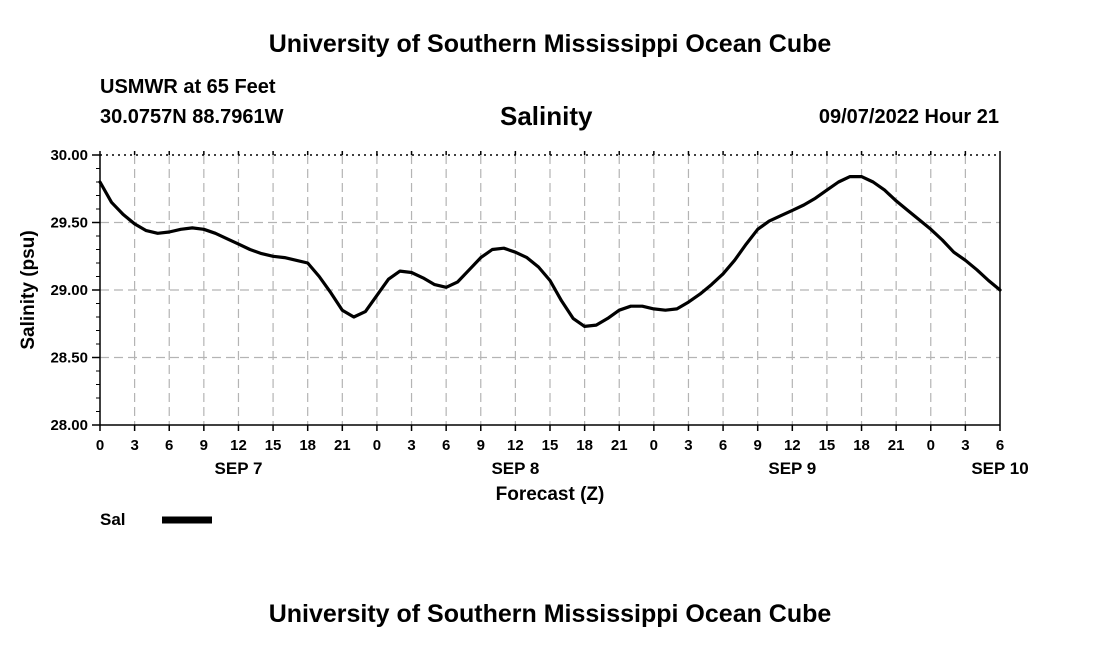  What do you see at coordinates (908, 117) in the screenshot?
I see `forecast-datetime: 09/07/2022 Hour 21` at bounding box center [908, 117].